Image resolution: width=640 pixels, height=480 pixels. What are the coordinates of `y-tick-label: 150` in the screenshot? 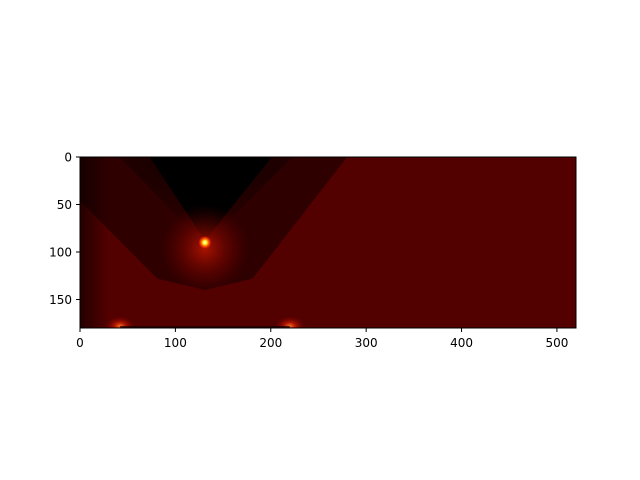 It's located at (60, 300).